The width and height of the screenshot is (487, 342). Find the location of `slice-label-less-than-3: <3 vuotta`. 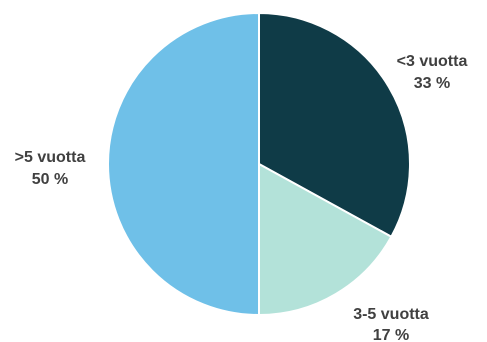

slice-label-less-than-3: <3 vuotta is located at coordinates (432, 61).